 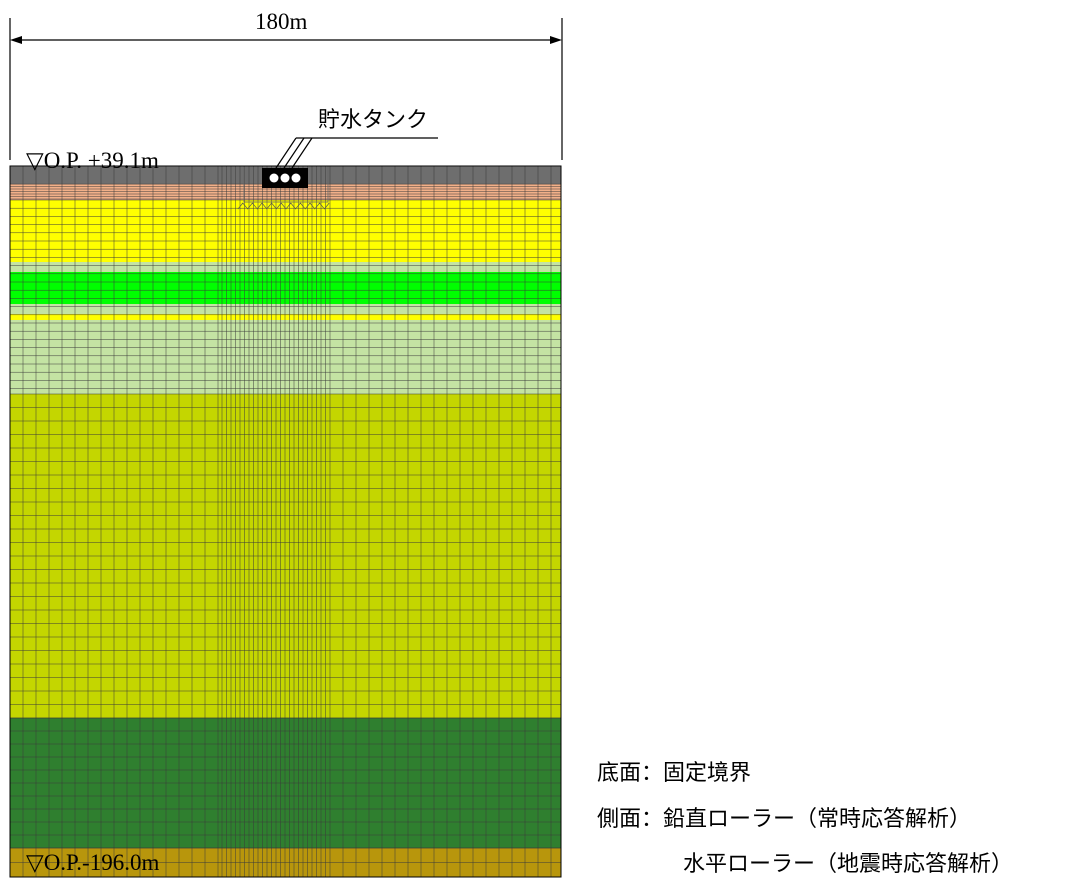 What do you see at coordinates (92, 160) in the screenshot?
I see `top-level-label: ▽O.P. +39.1m` at bounding box center [92, 160].